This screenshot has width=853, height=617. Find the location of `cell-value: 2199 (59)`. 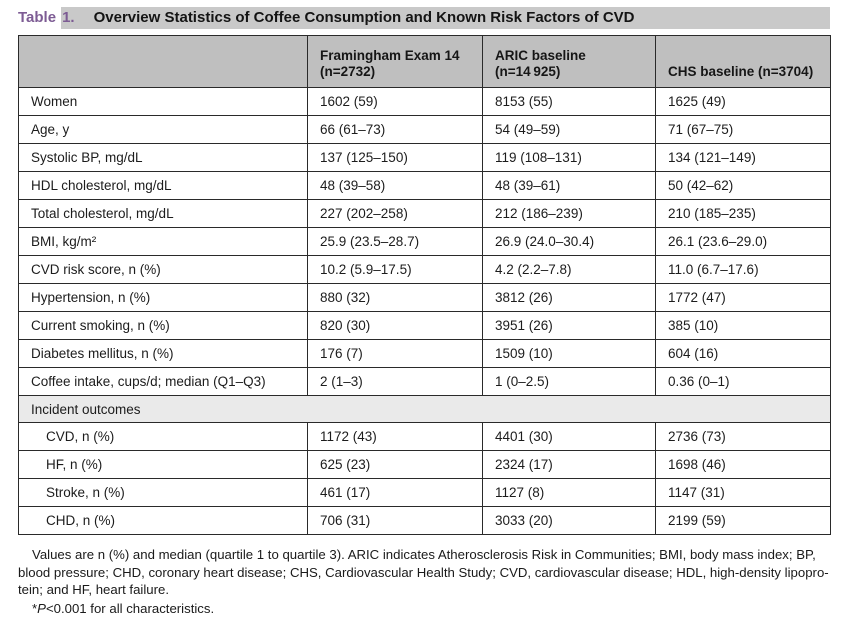

cell-value: 2199 (59) is located at coordinates (743, 521).